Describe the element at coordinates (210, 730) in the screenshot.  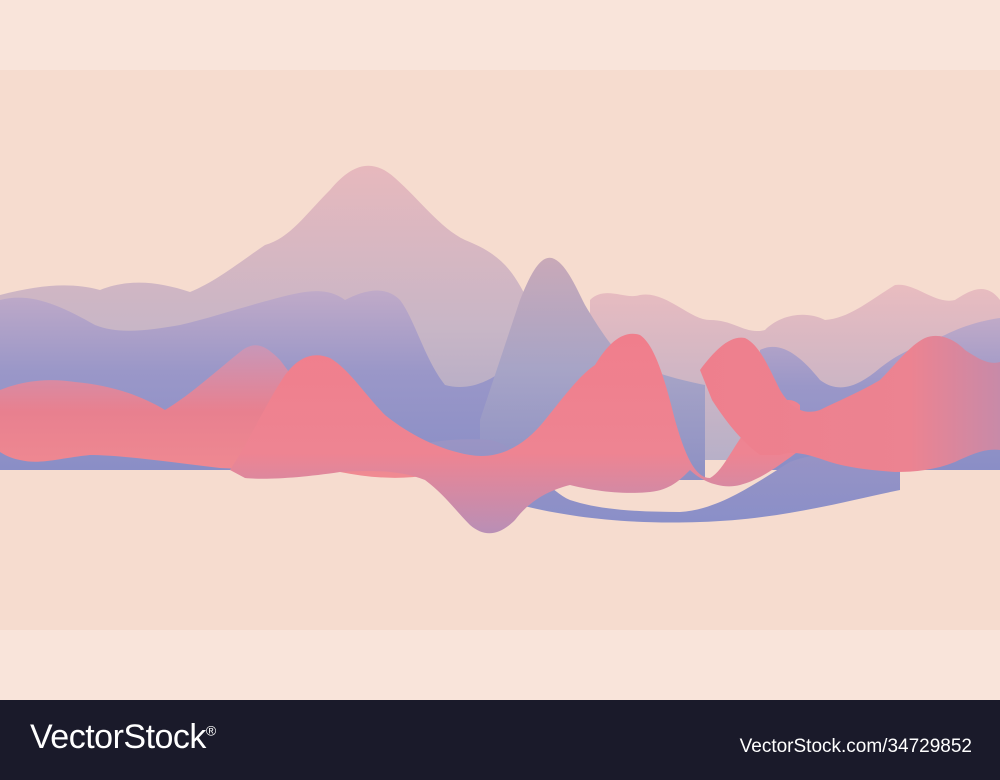
I see `registered-mark: ®` at that location.